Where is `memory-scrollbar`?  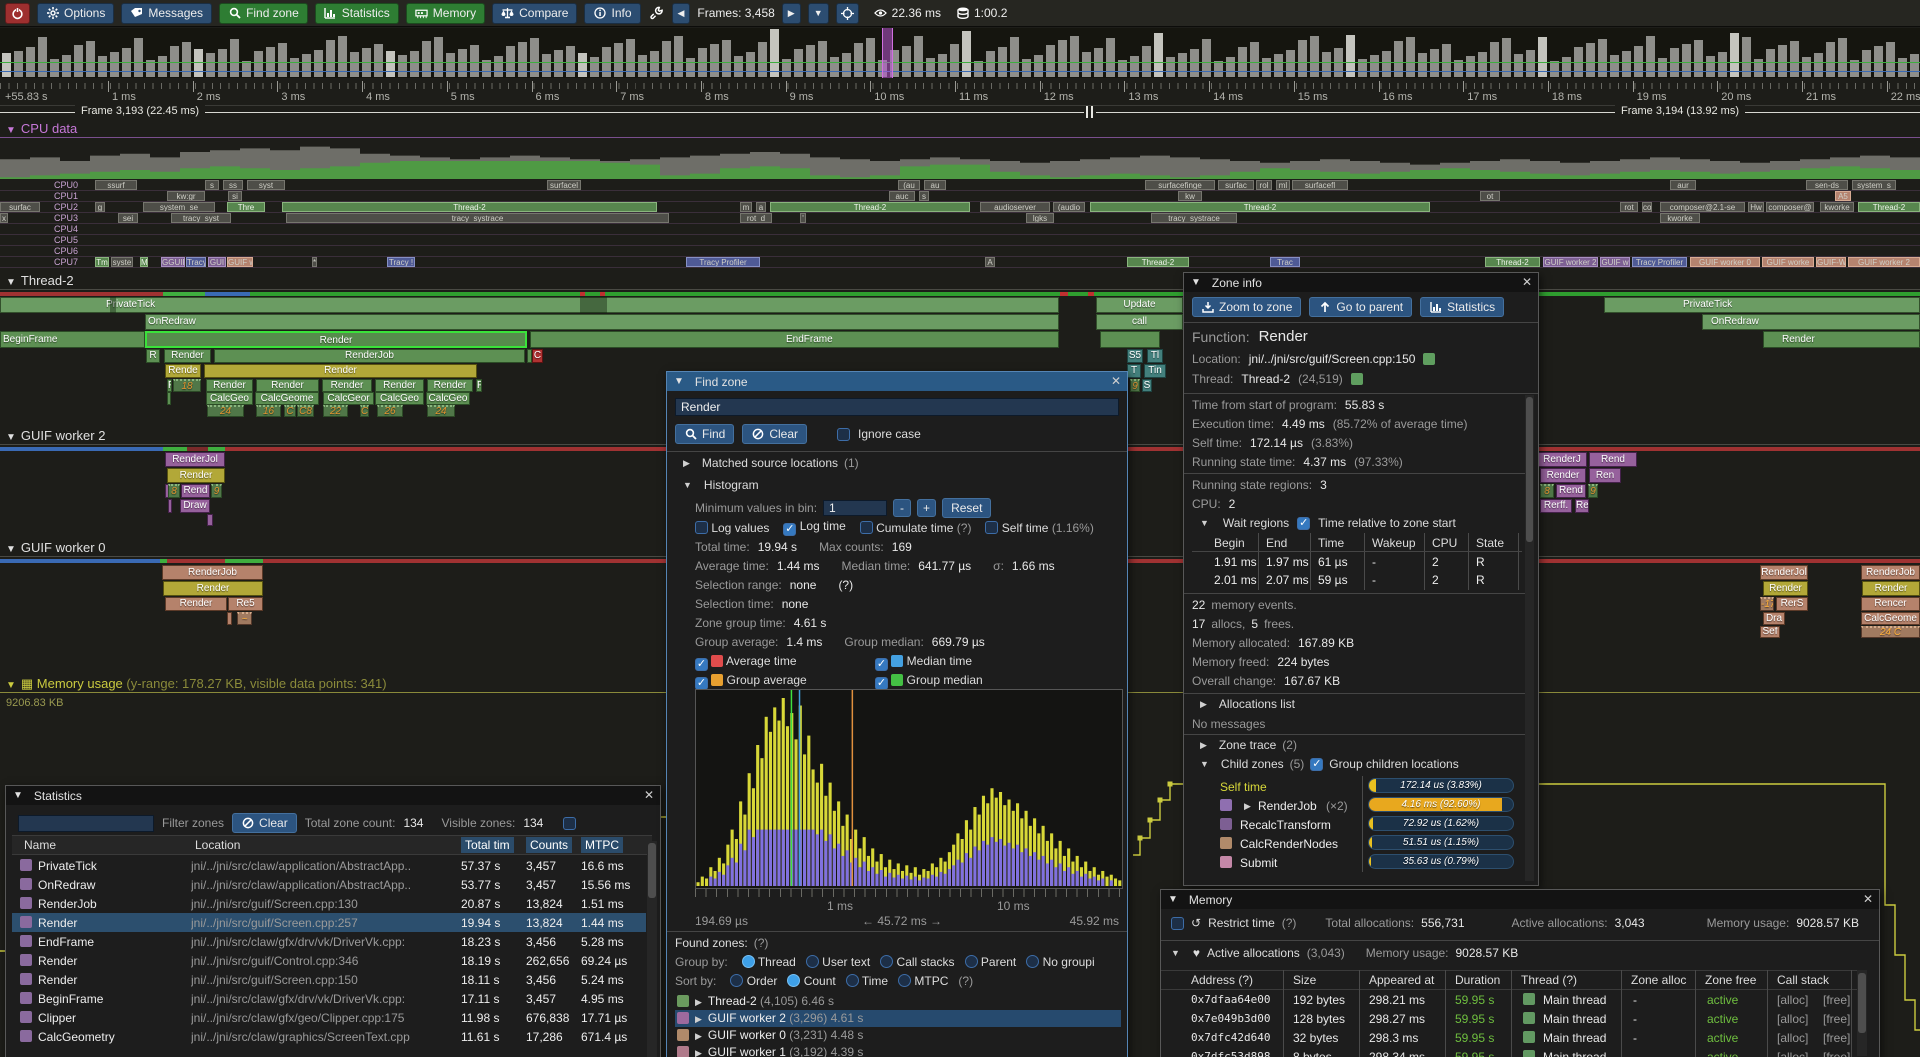
memory-scrollbar is located at coordinates (1862, 1013).